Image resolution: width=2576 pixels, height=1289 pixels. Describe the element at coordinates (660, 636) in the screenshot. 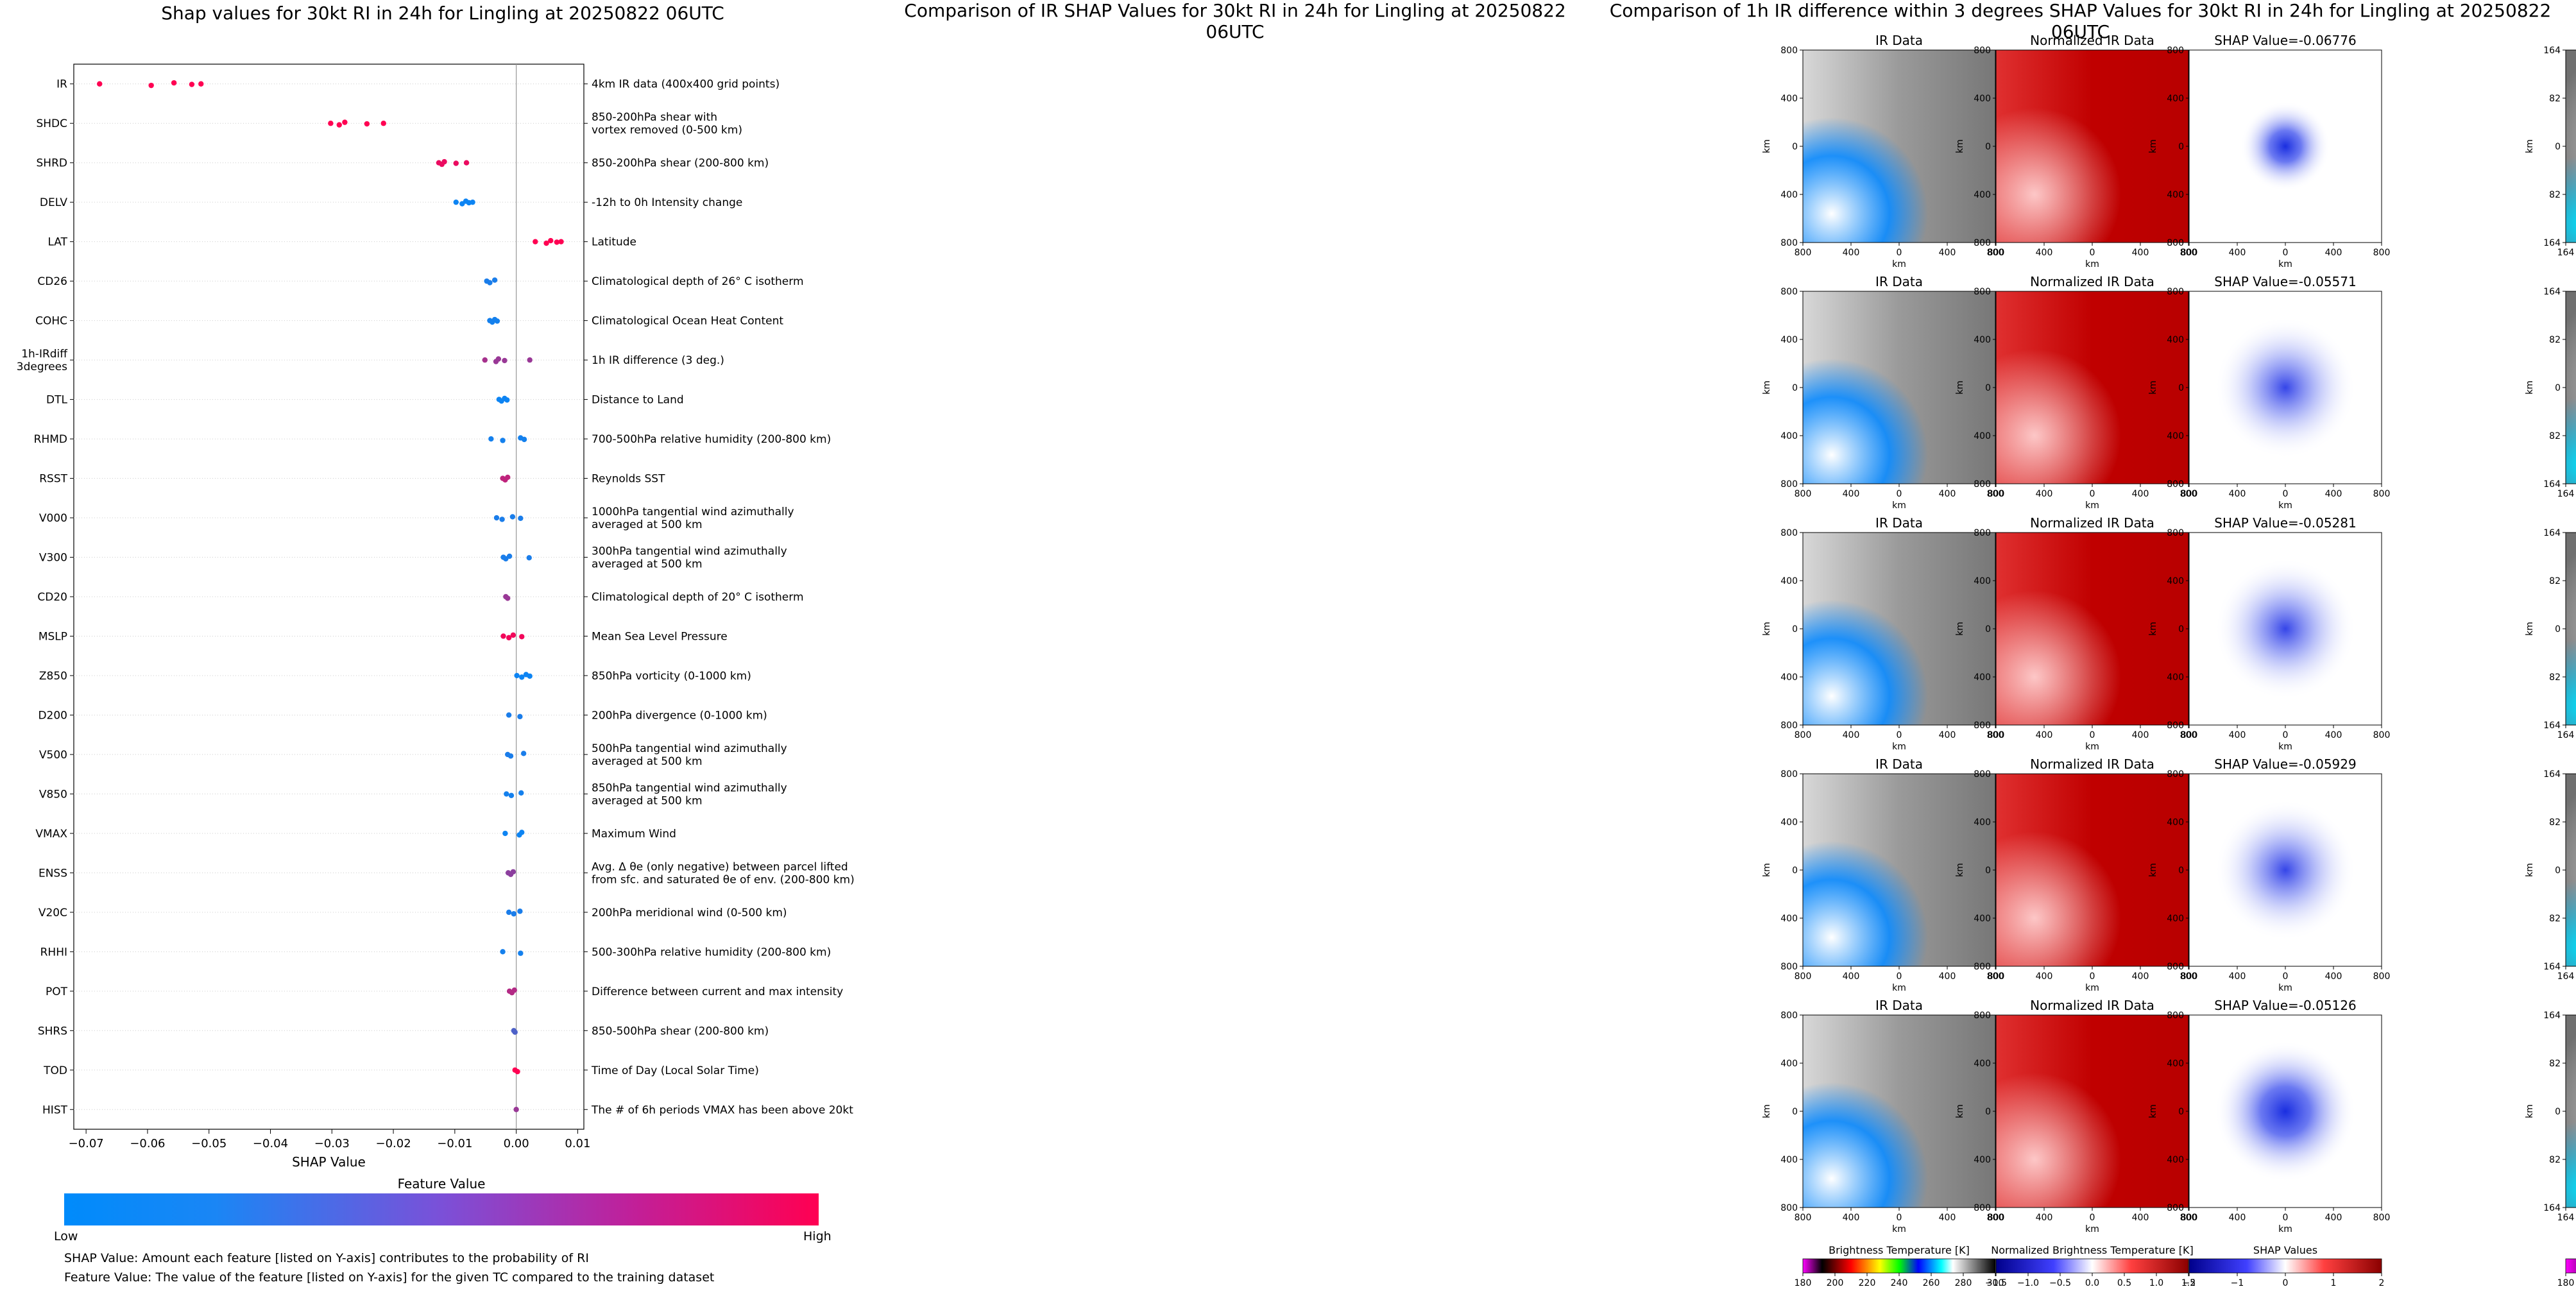

I see `feature-description: Mean Sea Level Pressure` at that location.